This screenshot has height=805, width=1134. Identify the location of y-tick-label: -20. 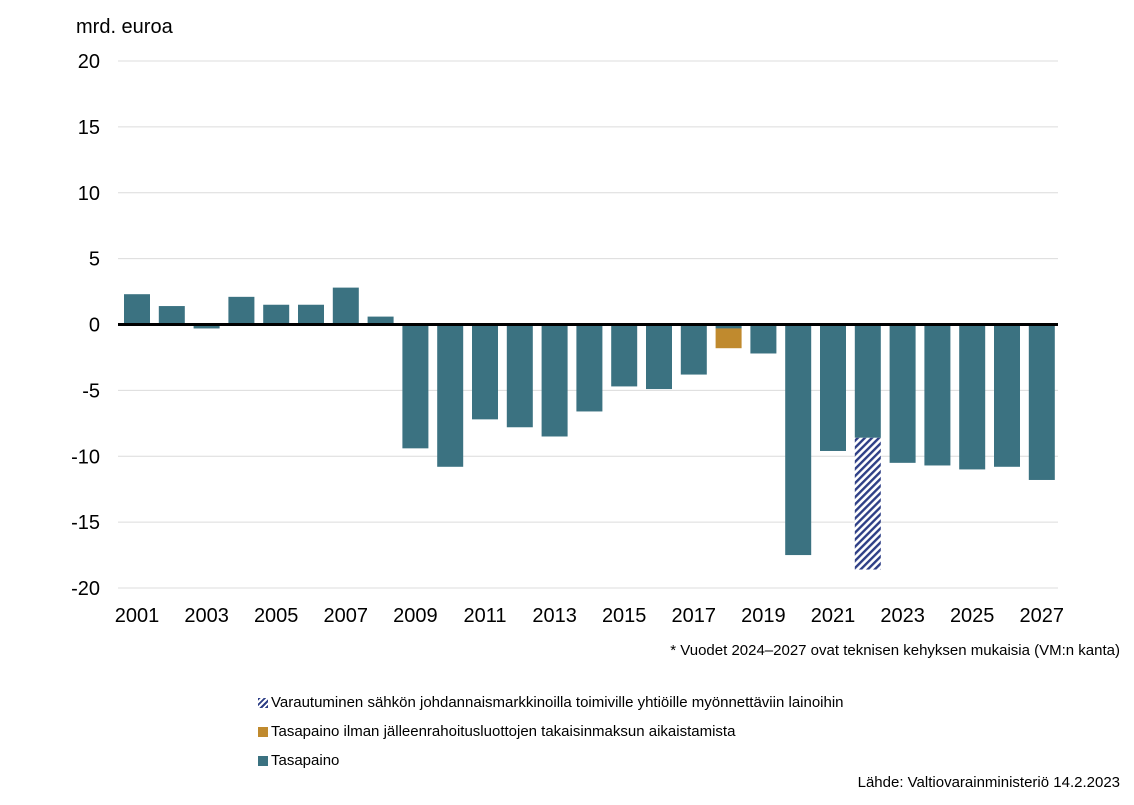
(85, 589).